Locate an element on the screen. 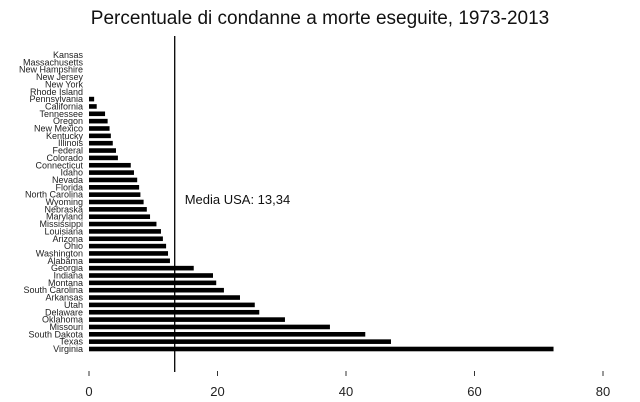 This screenshot has width=640, height=402. bar-arizona is located at coordinates (126, 239).